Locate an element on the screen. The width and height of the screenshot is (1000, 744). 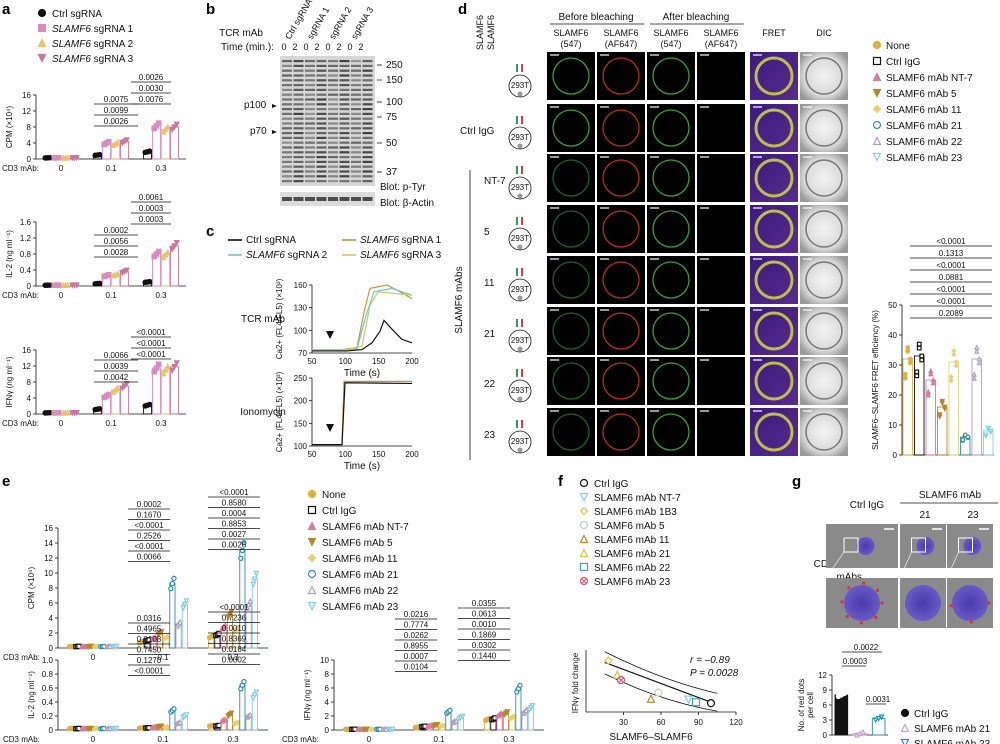
stat-r: r = –0.89 is located at coordinates (710, 660).